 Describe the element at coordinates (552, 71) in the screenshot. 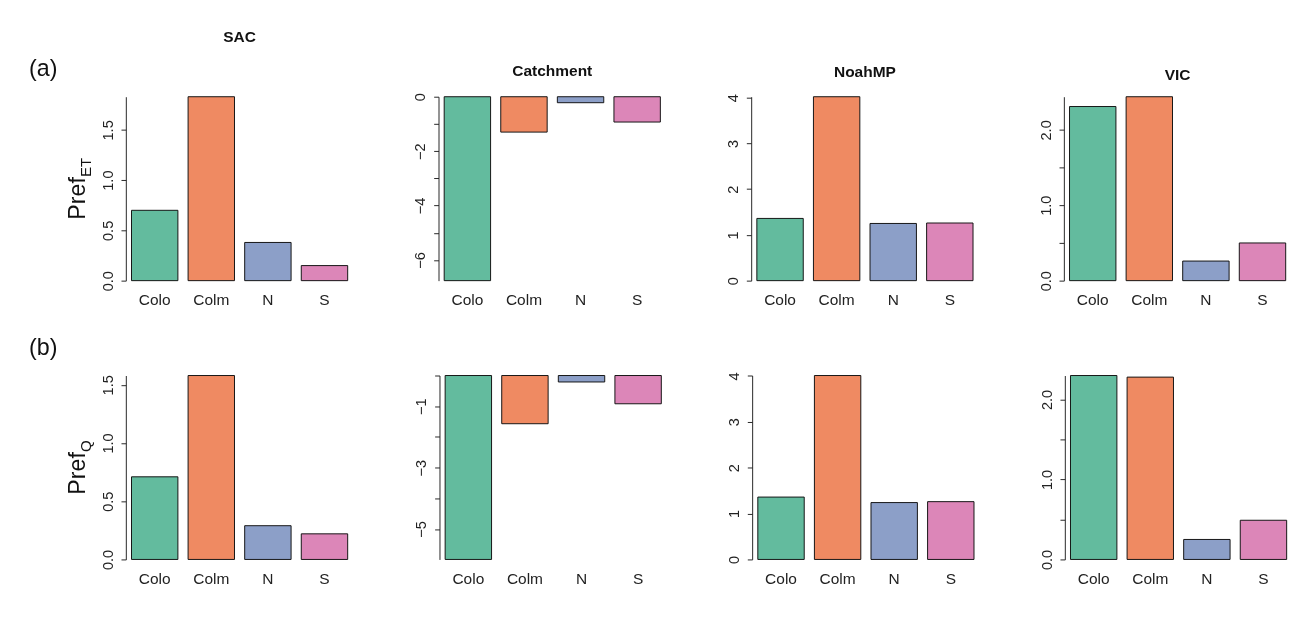

I see `chart-title: Catchment` at that location.